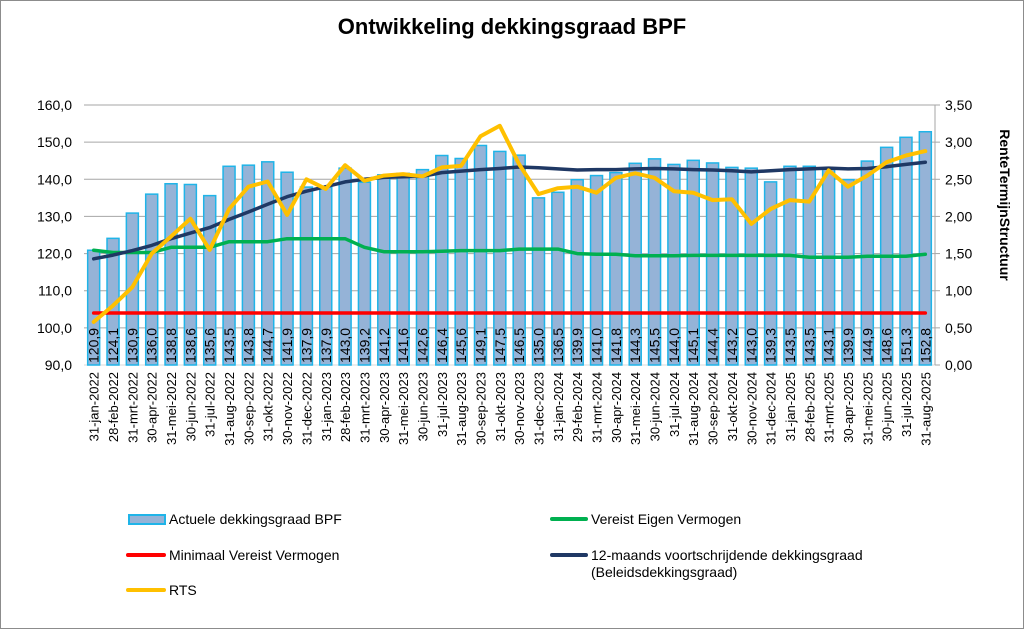 This screenshot has width=1024, height=629. What do you see at coordinates (54, 254) in the screenshot?
I see `y-tick-label: 120,0` at bounding box center [54, 254].